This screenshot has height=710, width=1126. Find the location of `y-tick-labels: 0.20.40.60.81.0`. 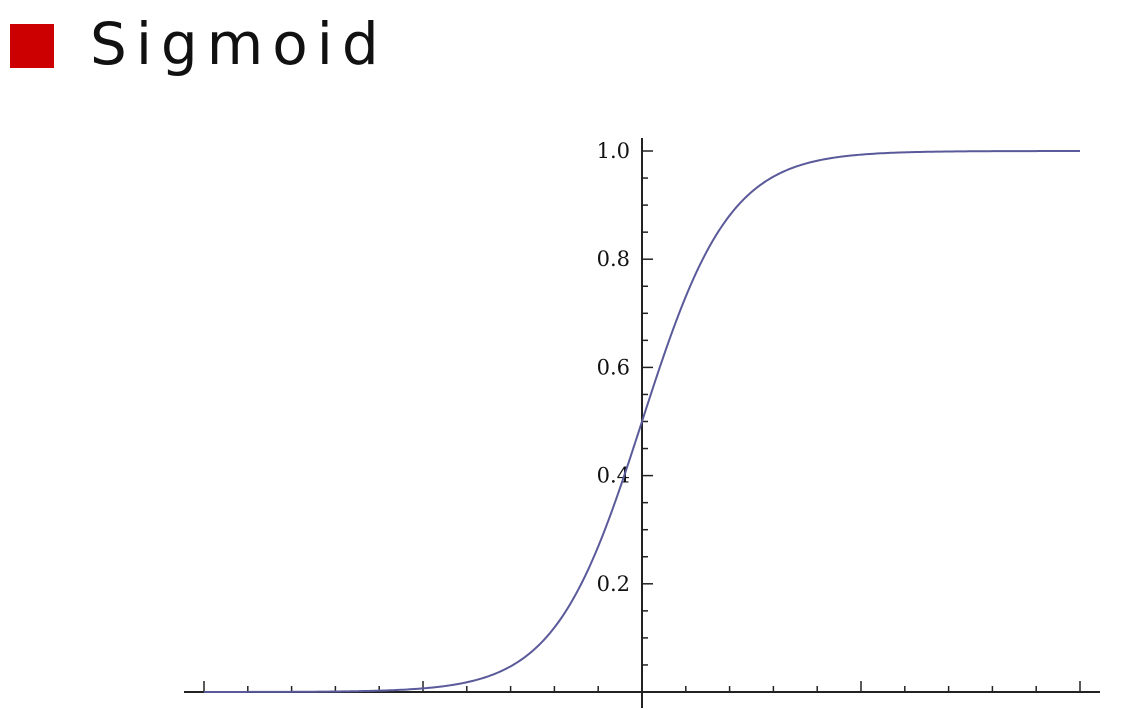

y-tick-labels: 0.20.40.60.81.0 is located at coordinates (613, 367).